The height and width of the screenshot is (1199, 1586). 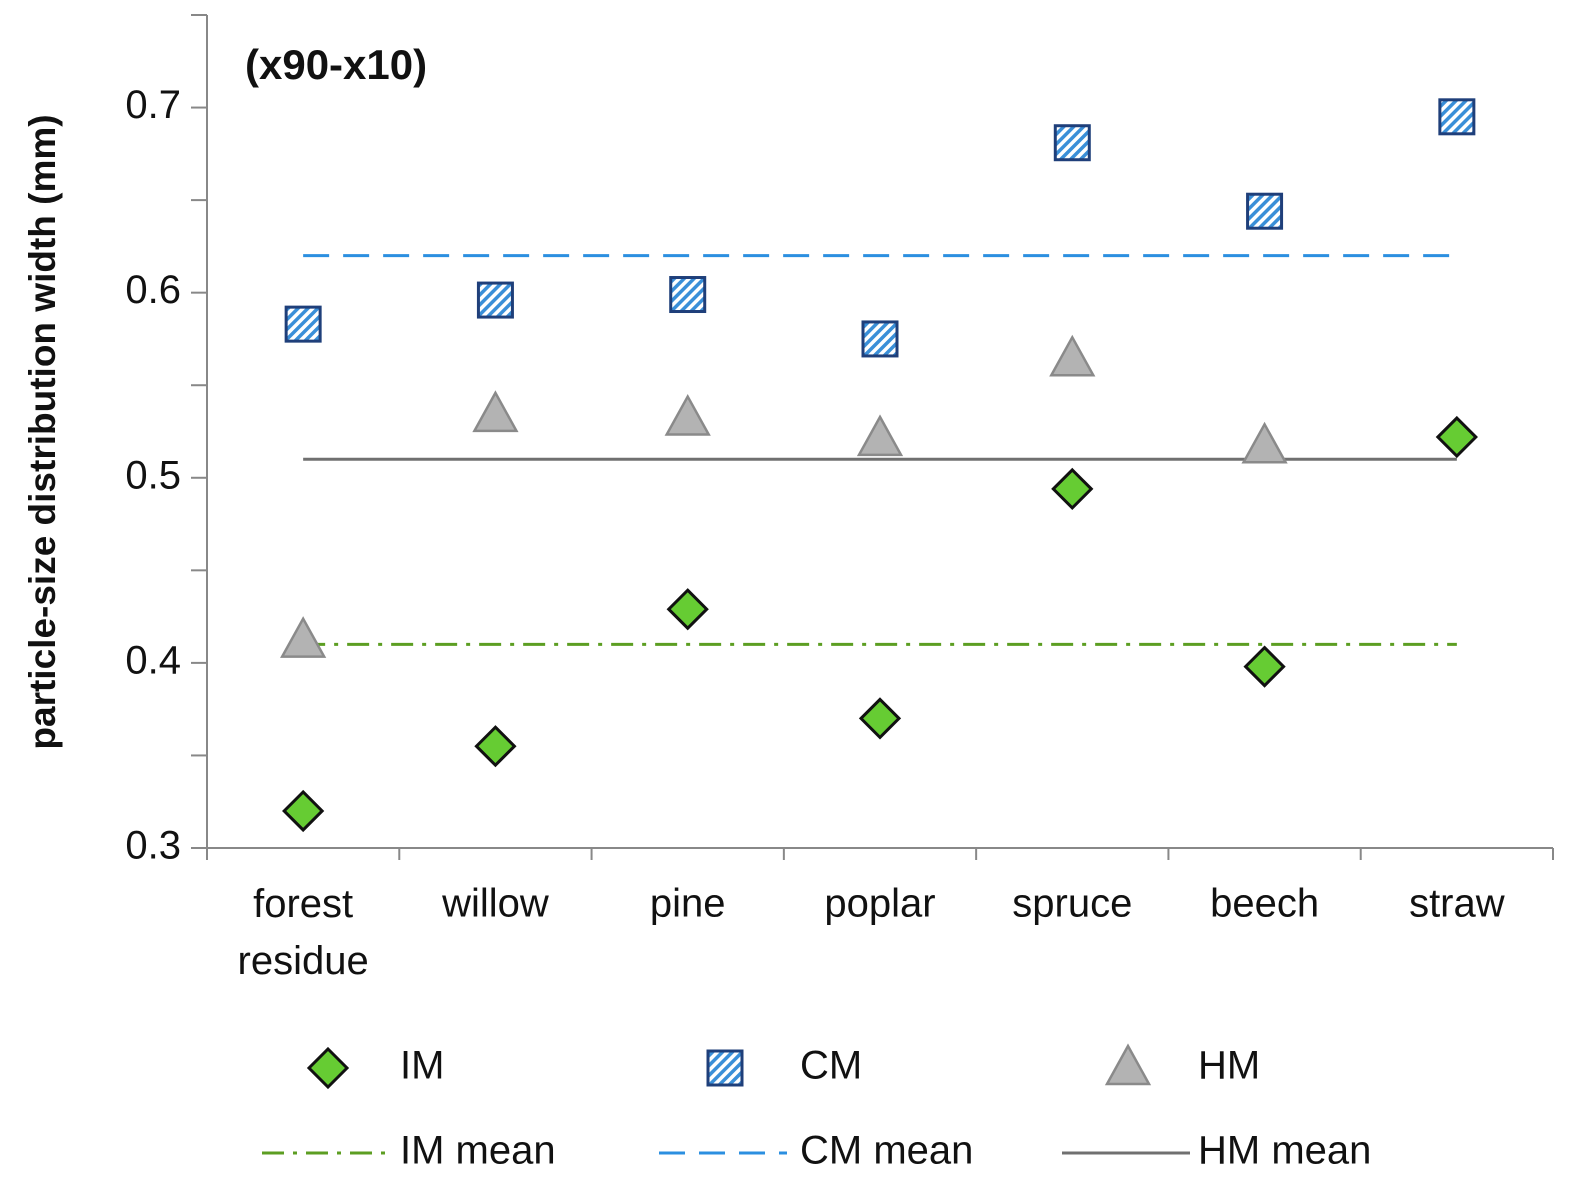 What do you see at coordinates (1284, 1151) in the screenshot?
I see `legend-label: HM mean` at bounding box center [1284, 1151].